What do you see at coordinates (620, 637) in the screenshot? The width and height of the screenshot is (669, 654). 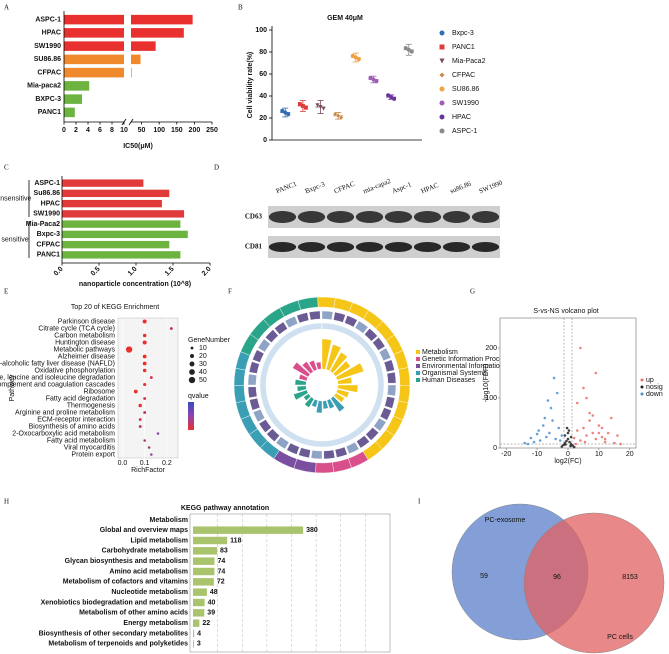 I see `set-name: PC cells` at bounding box center [620, 637].